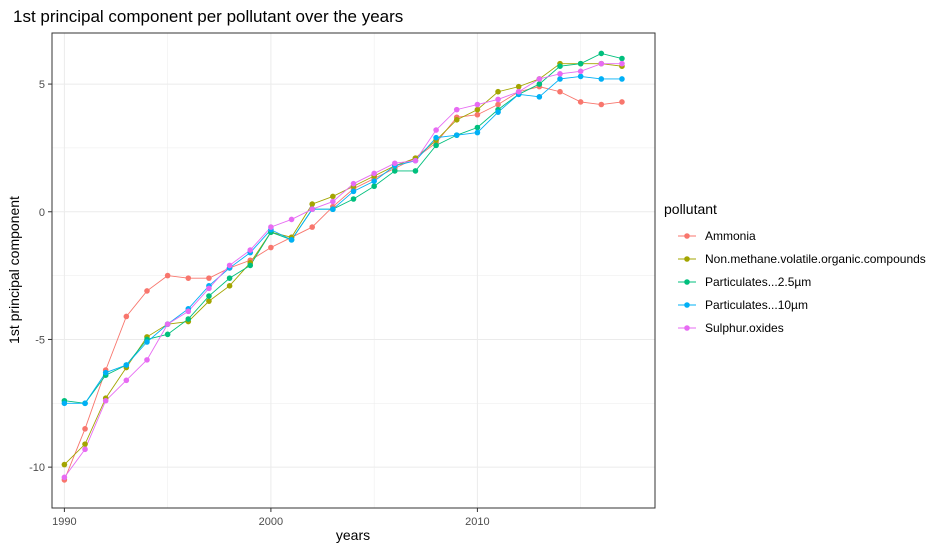 The width and height of the screenshot is (950, 550). Describe the element at coordinates (580, 102) in the screenshot. I see `point-0-2015` at that location.